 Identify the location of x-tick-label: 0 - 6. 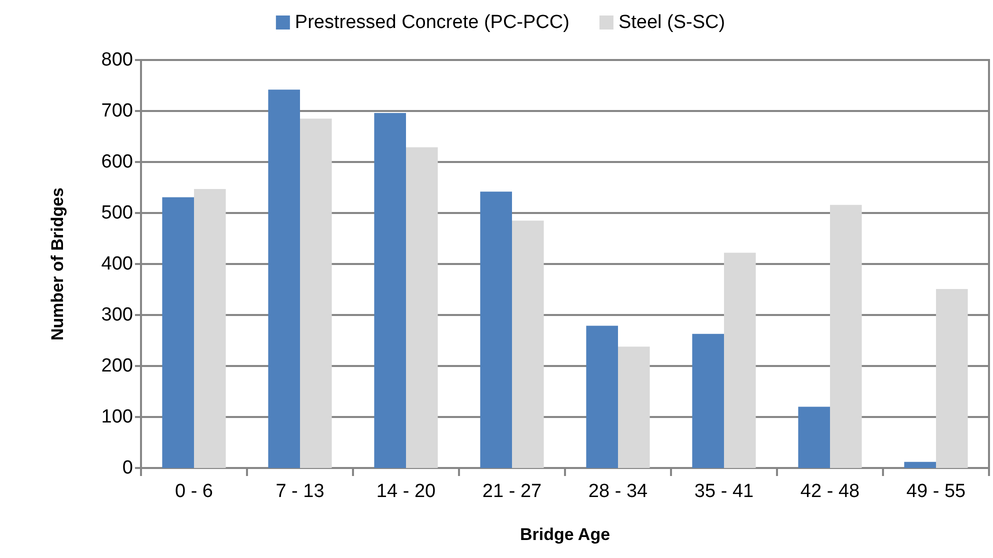
(194, 491).